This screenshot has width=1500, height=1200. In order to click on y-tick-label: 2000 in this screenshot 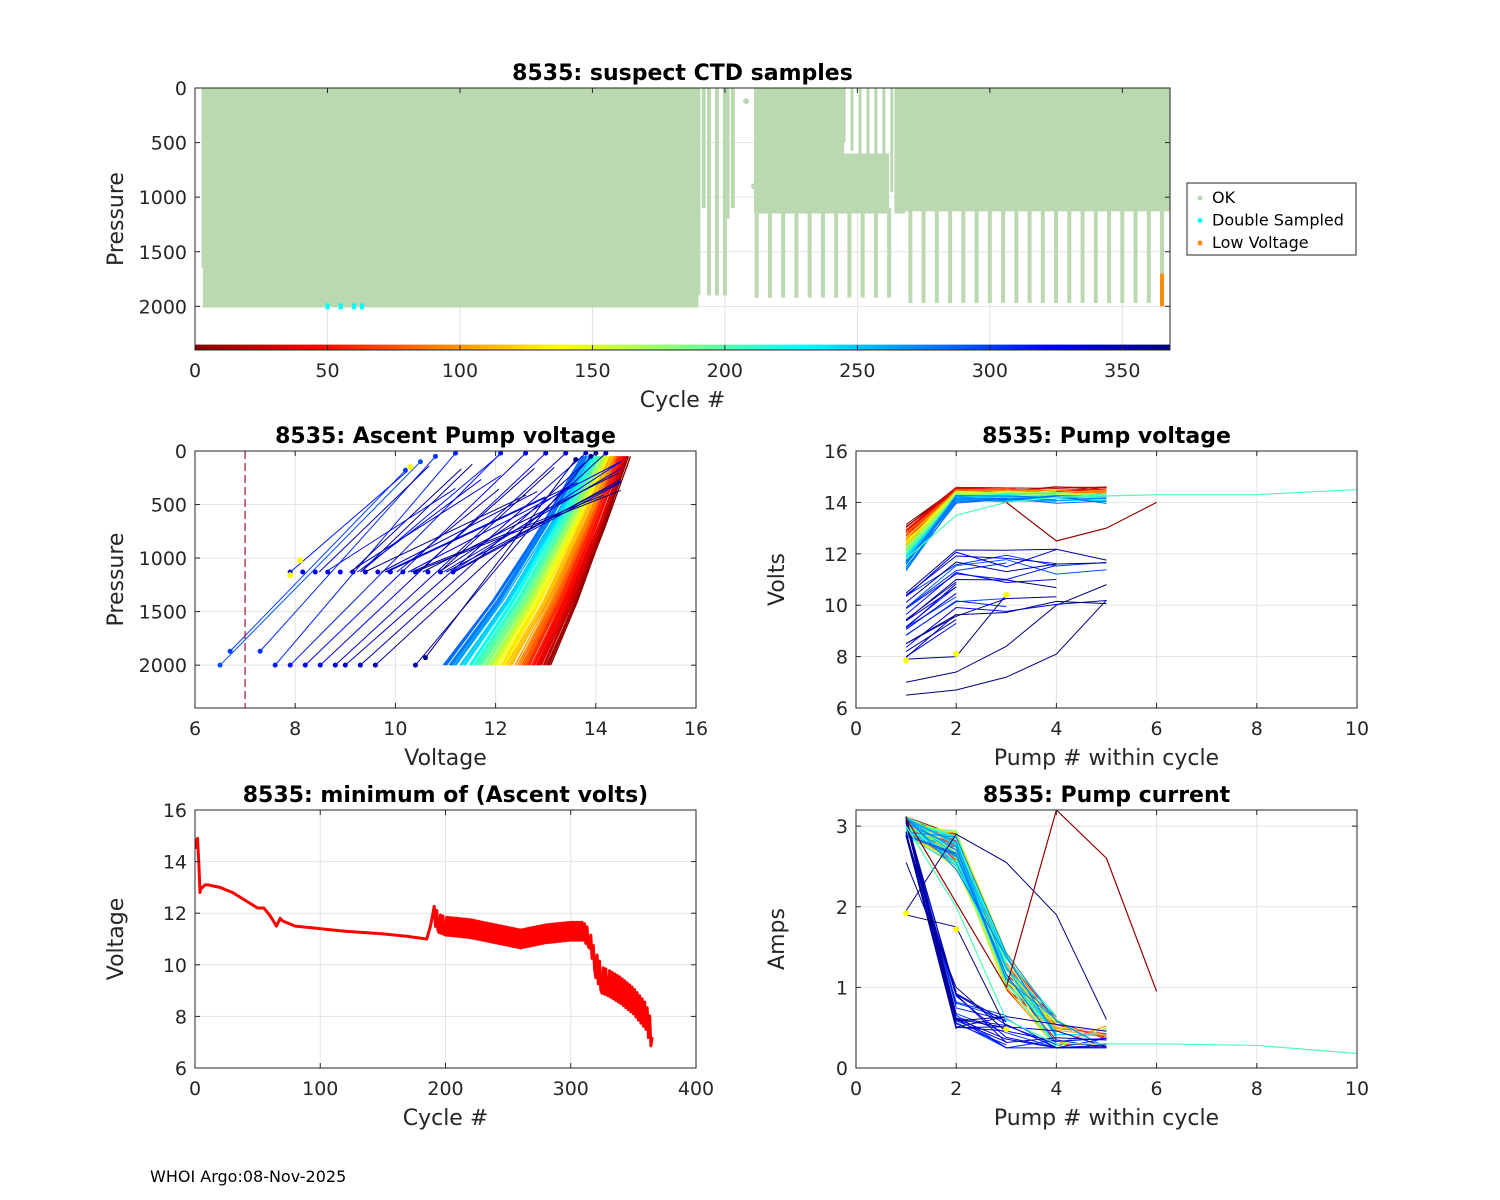, I will do `click(163, 307)`.